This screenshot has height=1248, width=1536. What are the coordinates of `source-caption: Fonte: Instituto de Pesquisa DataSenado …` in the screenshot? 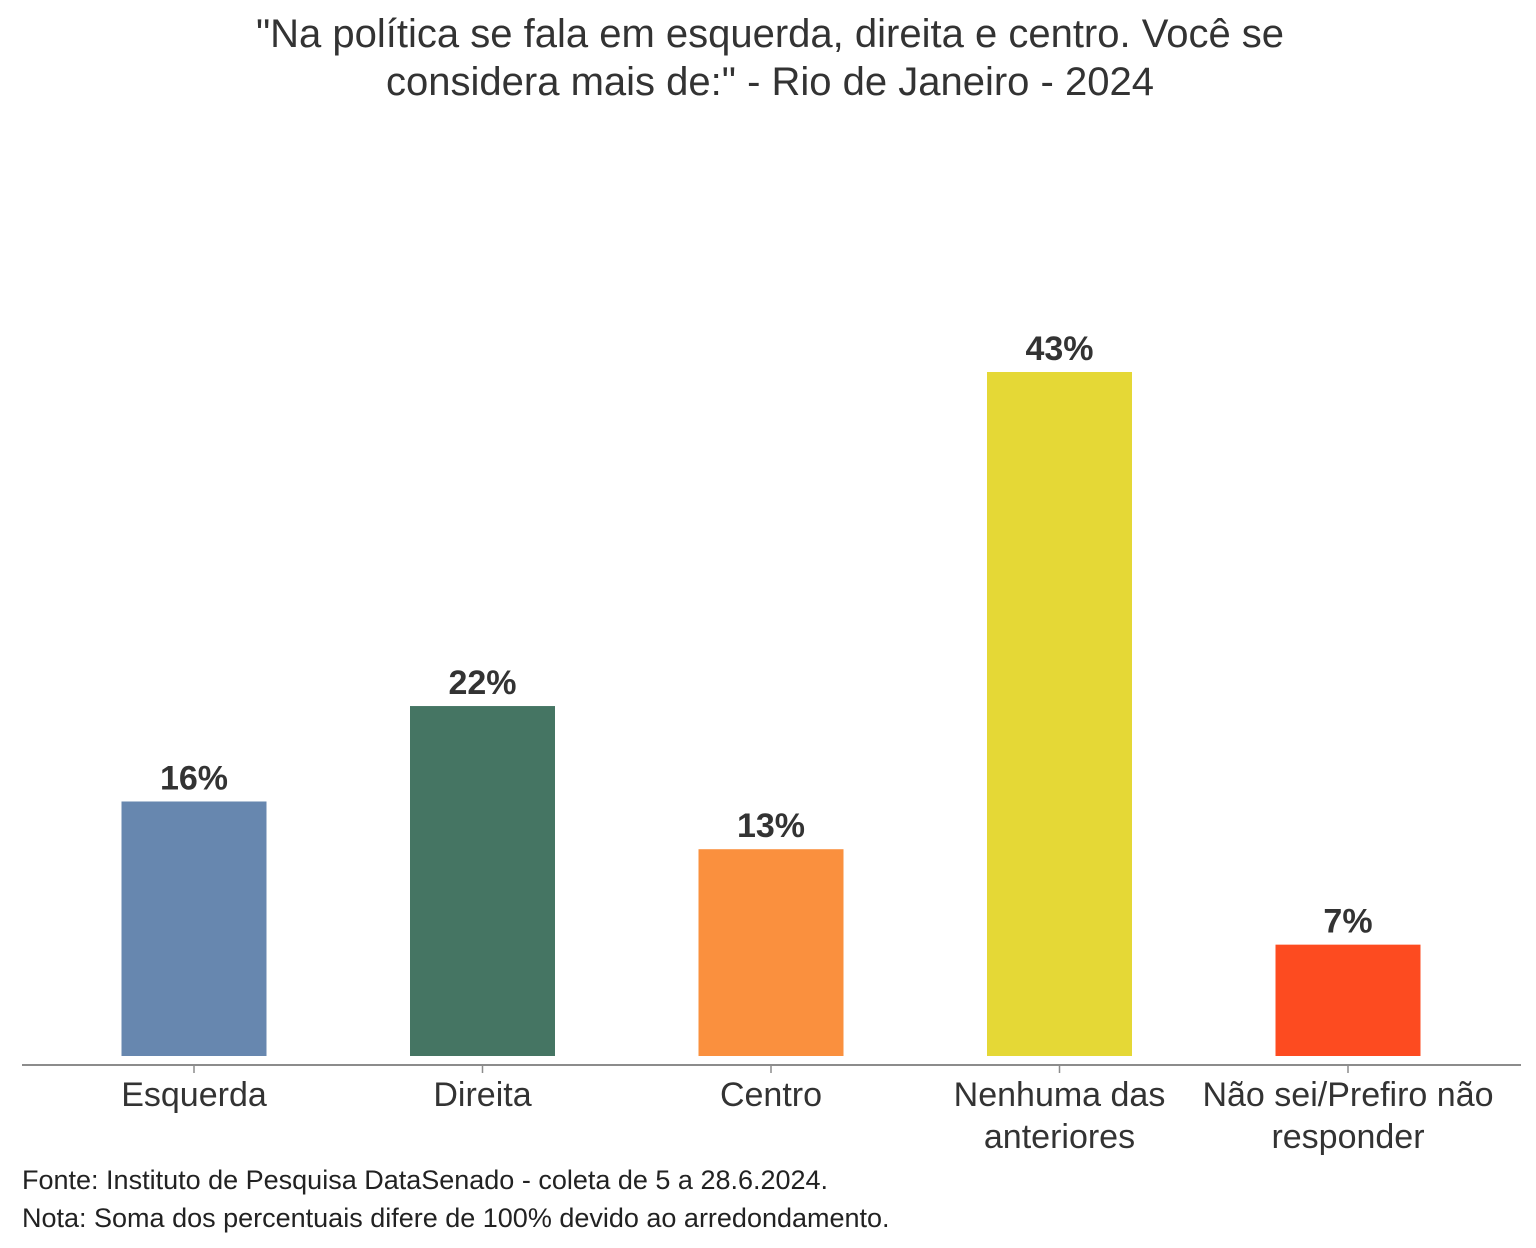 It's located at (425, 1180).